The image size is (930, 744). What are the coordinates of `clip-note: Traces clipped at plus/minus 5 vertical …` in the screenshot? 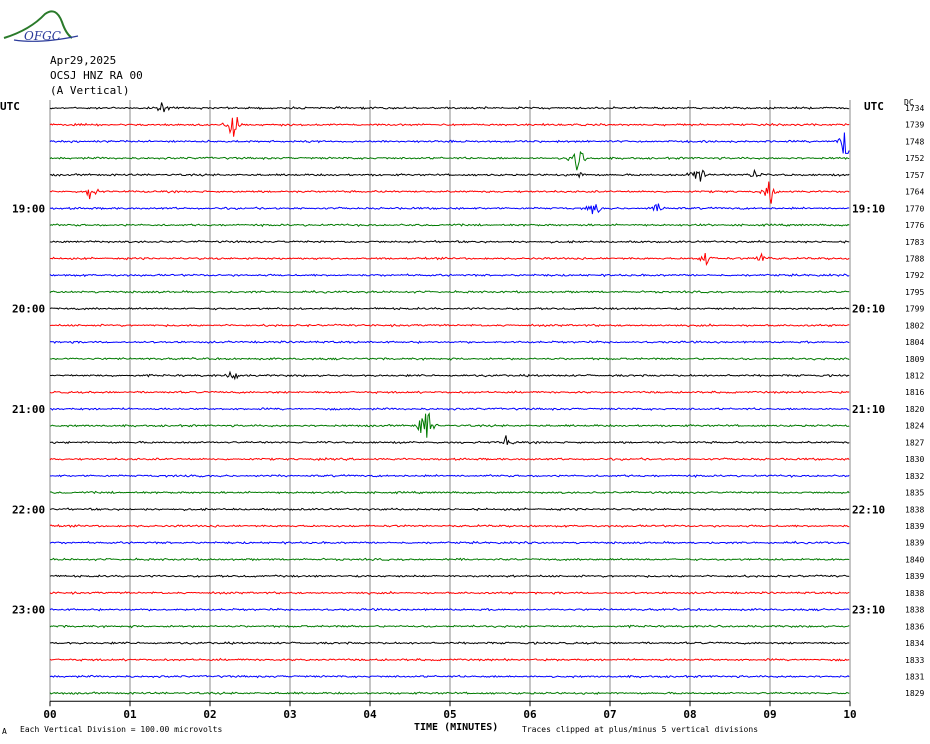 It's located at (640, 729).